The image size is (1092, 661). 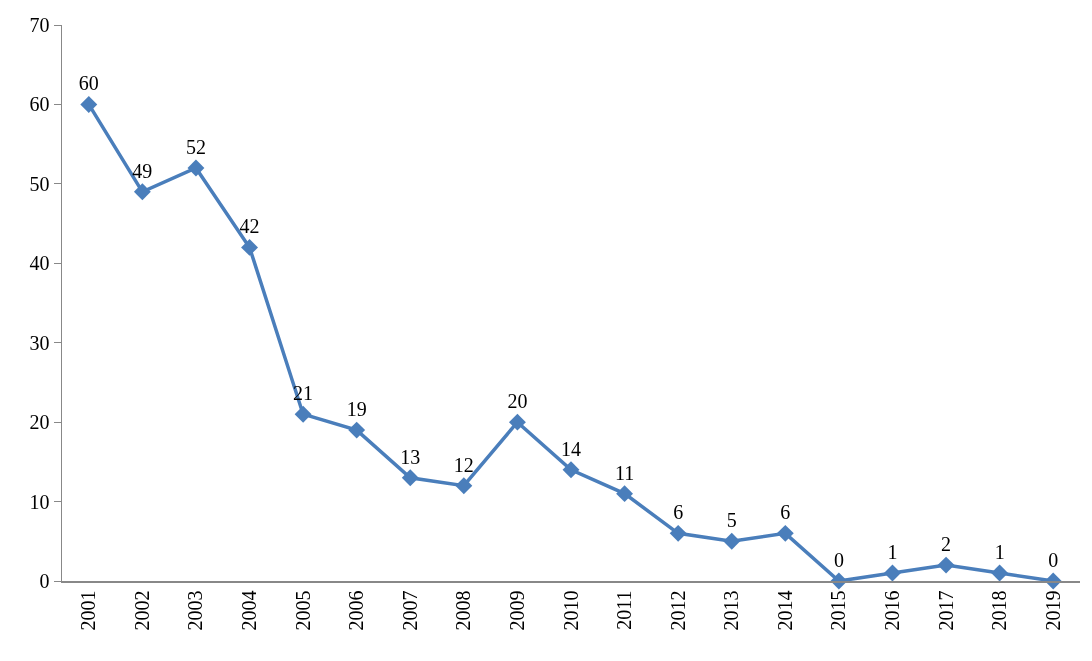 I want to click on x-tick-label: 2001, so click(x=88, y=610).